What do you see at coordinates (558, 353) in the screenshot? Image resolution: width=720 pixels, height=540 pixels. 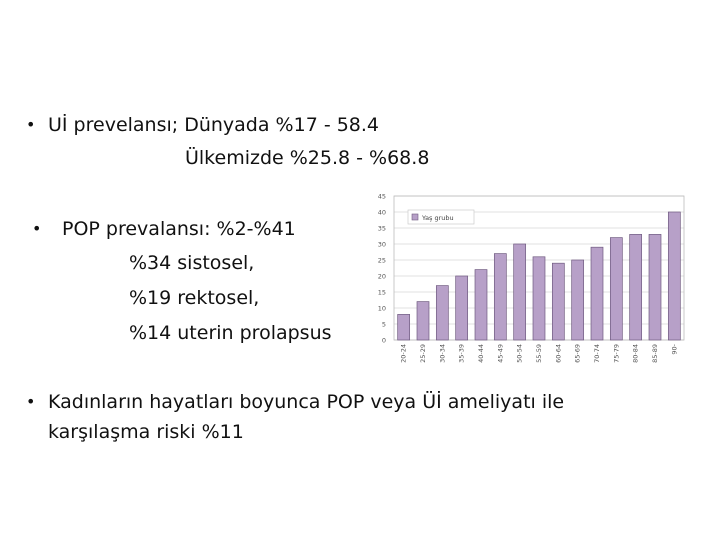 I see `x-tick-label: 60-64` at bounding box center [558, 353].